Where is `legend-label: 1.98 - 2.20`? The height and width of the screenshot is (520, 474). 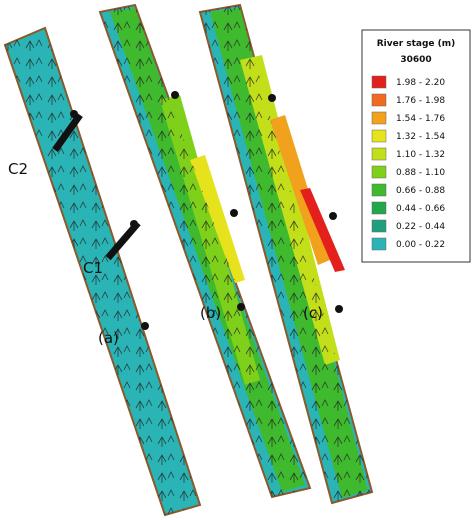 legend-label: 1.98 - 2.20 is located at coordinates (420, 83).